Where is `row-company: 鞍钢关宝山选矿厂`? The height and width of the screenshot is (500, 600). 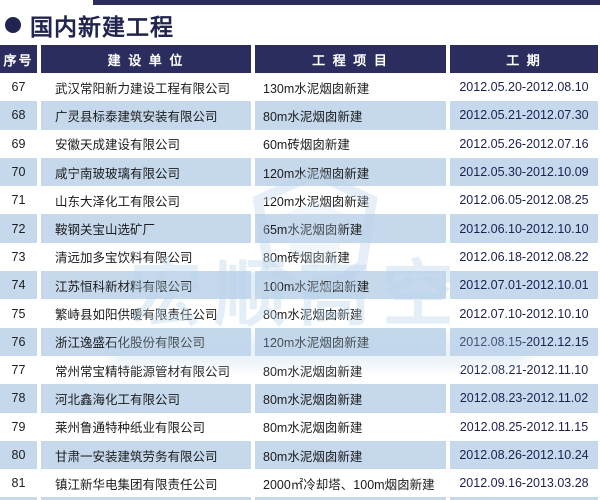 row-company: 鞍钢关宝山选矿厂 is located at coordinates (146, 228).